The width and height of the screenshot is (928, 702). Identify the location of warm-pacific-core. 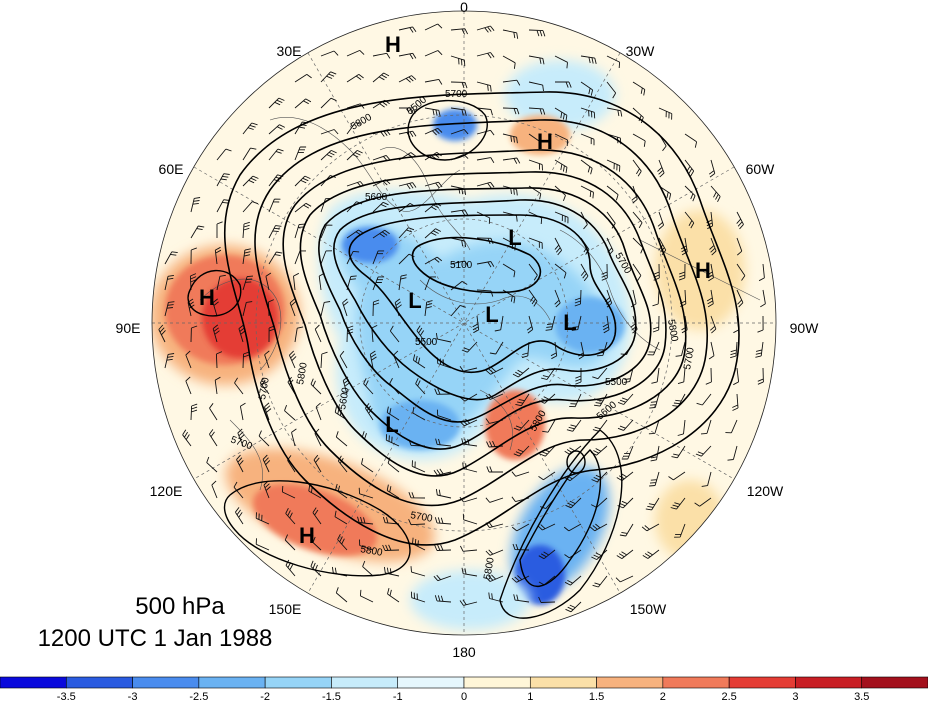
(315, 520).